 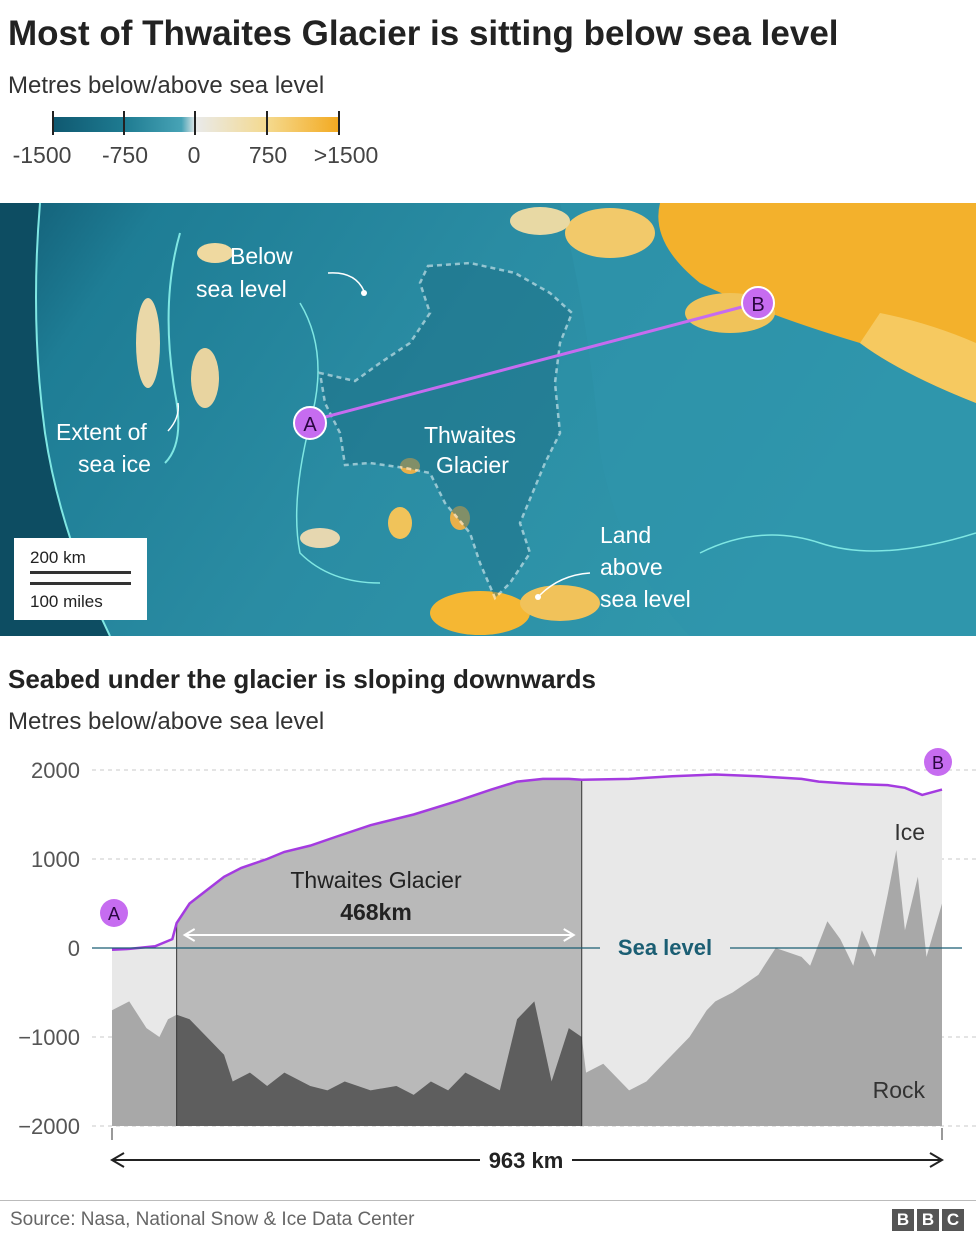 I want to click on label-thwaites-2: Glacier, so click(x=472, y=465).